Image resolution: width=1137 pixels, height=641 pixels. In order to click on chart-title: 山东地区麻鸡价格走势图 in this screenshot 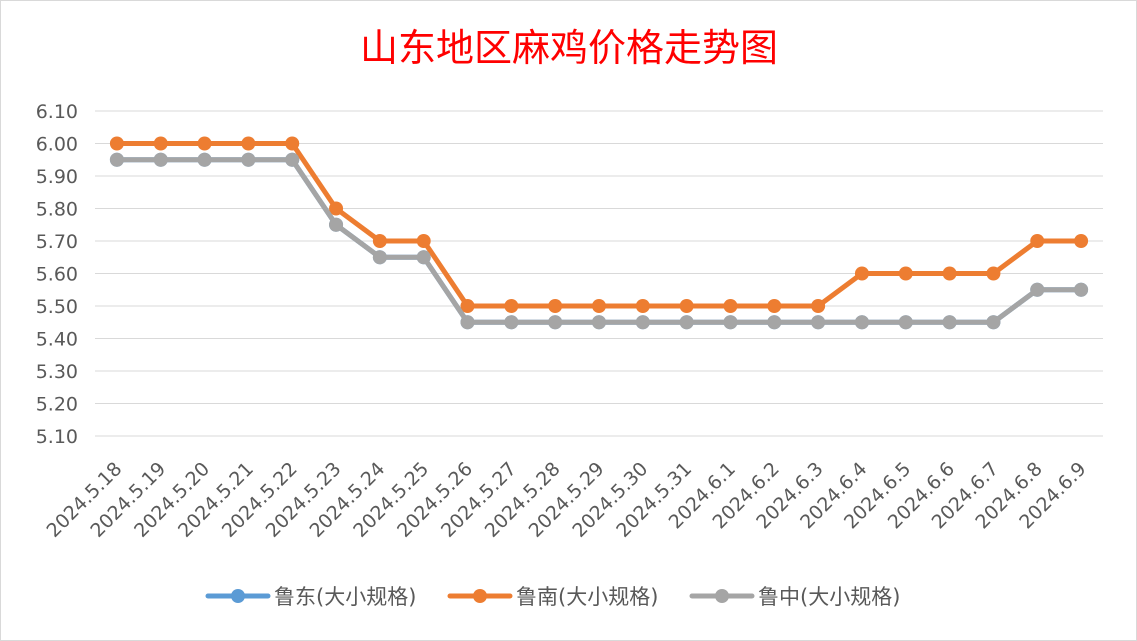, I will do `click(569, 48)`.